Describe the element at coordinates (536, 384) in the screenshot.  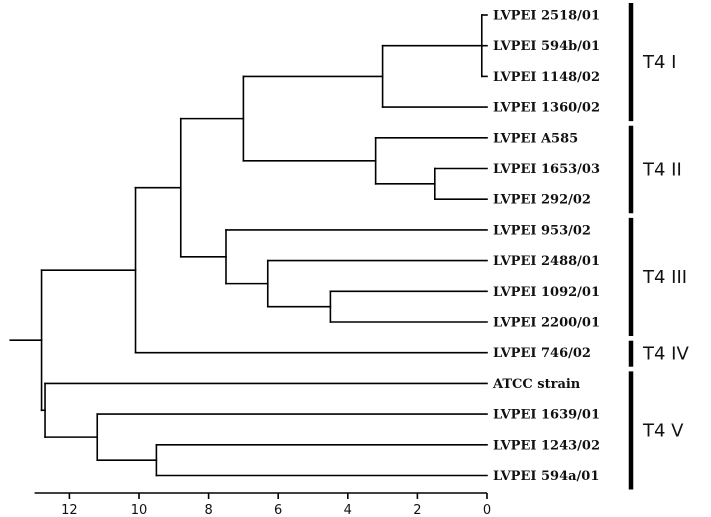
I see `leaf-label: ATCC strain` at that location.